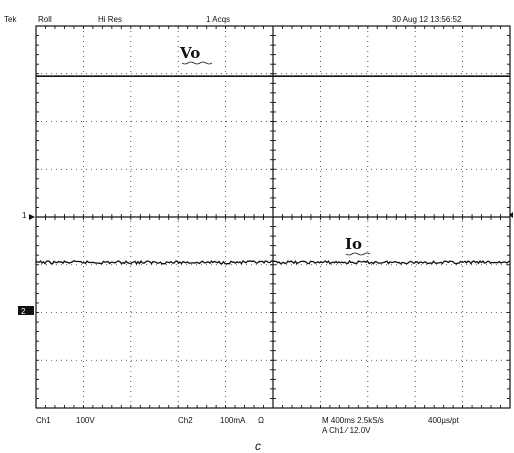 The width and height of the screenshot is (514, 453). What do you see at coordinates (353, 244) in the screenshot?
I see `series-label-io: Io` at bounding box center [353, 244].